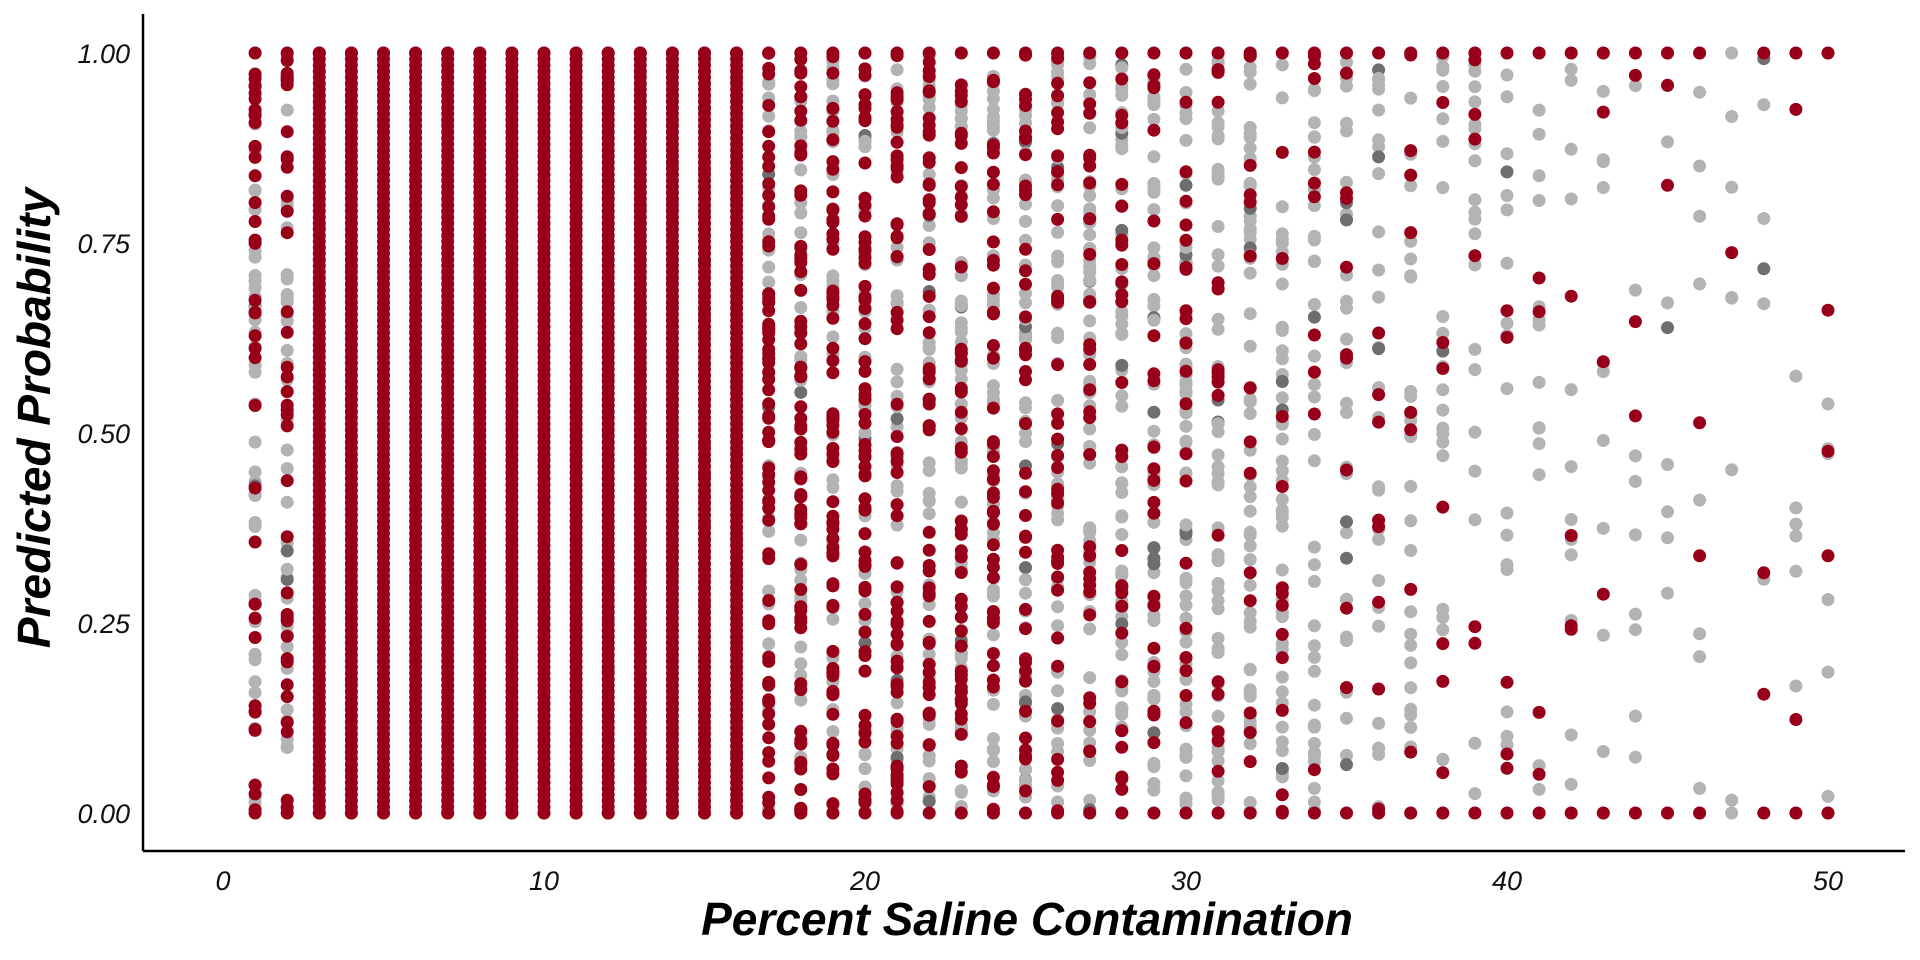 This screenshot has width=1920, height=960. Describe the element at coordinates (103, 54) in the screenshot. I see `y-tick-label: 1.00` at that location.